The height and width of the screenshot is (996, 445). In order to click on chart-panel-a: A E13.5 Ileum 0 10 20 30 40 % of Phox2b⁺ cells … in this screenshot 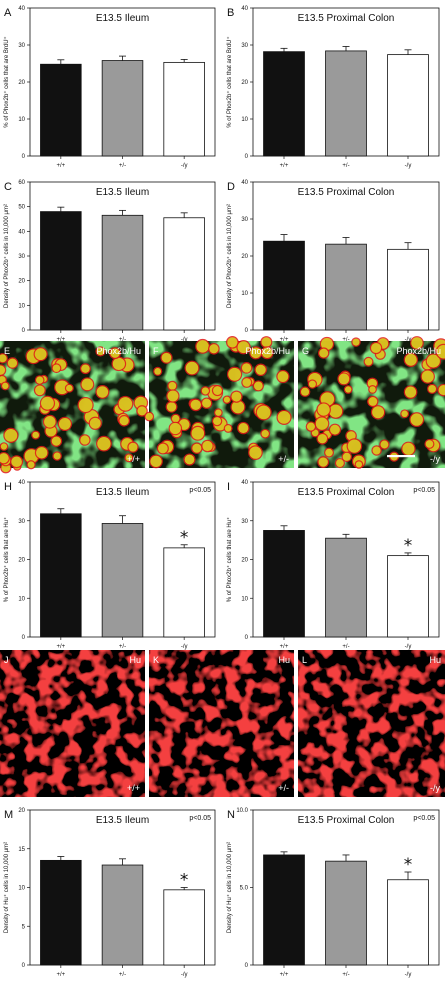, I will do `click(109, 87)`.